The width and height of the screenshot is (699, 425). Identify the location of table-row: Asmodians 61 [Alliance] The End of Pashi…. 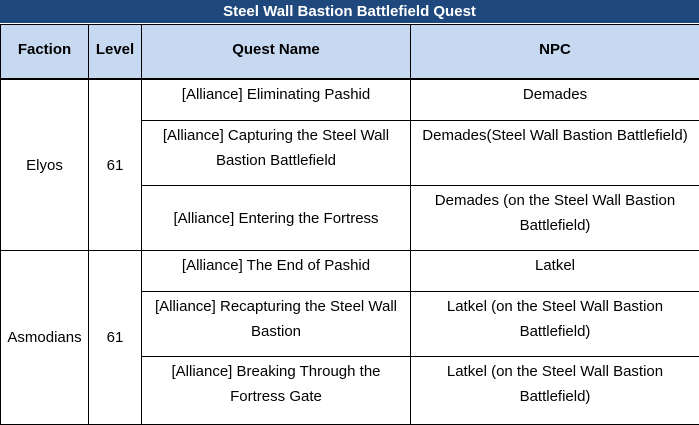
(350, 271).